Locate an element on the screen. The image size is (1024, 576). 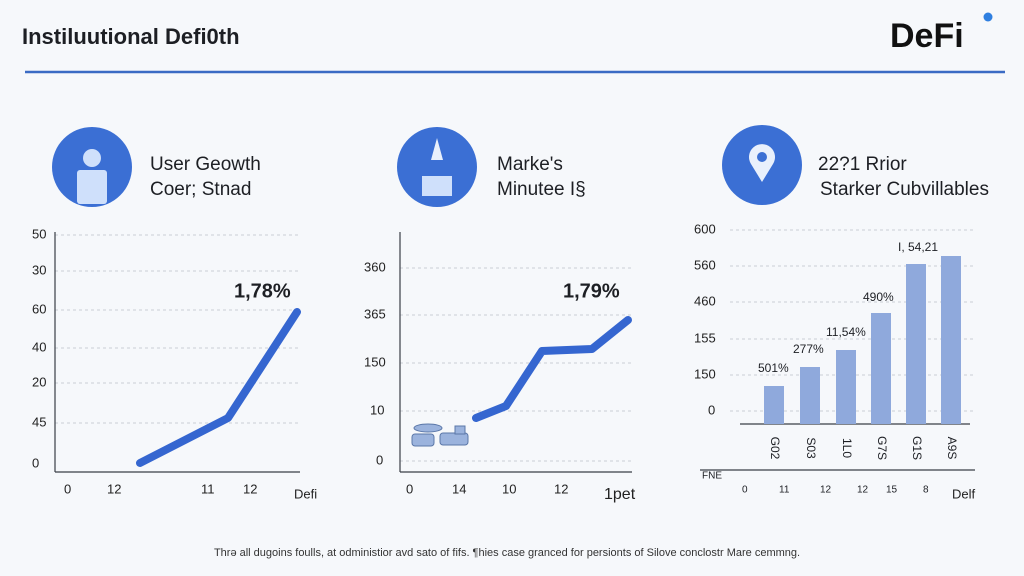
y-tick-label: 10 is located at coordinates (377, 409).